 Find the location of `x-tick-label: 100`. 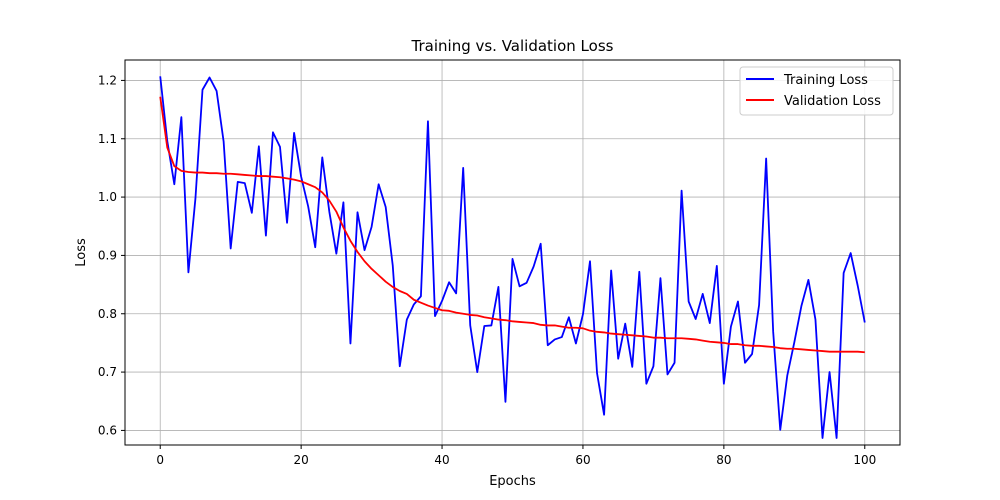

x-tick-label: 100 is located at coordinates (864, 460).